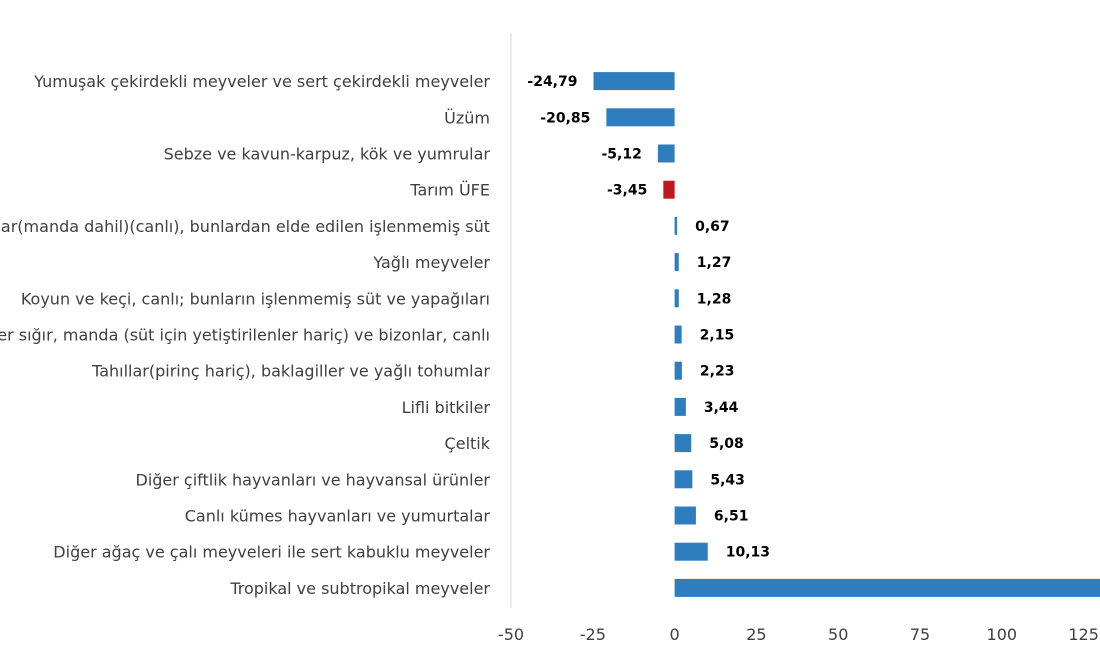 Image resolution: width=1100 pixels, height=650 pixels. I want to click on value-label: -20,85, so click(565, 118).